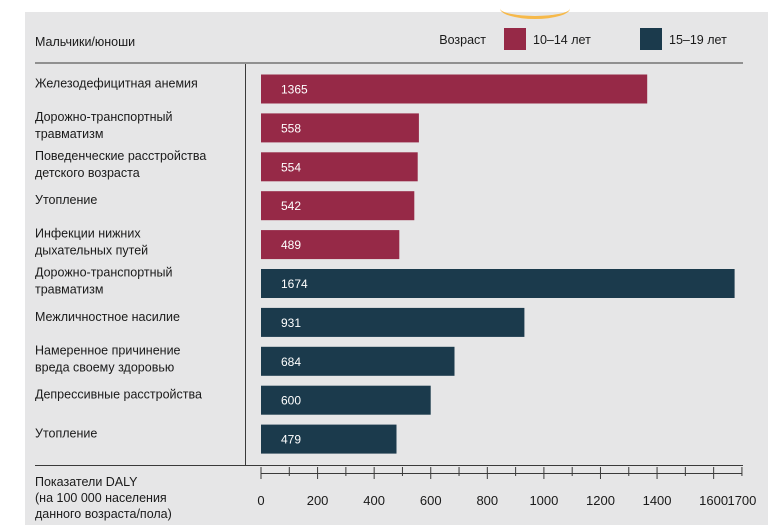 The image size is (768, 525). What do you see at coordinates (260, 500) in the screenshot?
I see `x-tick-label: 0` at bounding box center [260, 500].